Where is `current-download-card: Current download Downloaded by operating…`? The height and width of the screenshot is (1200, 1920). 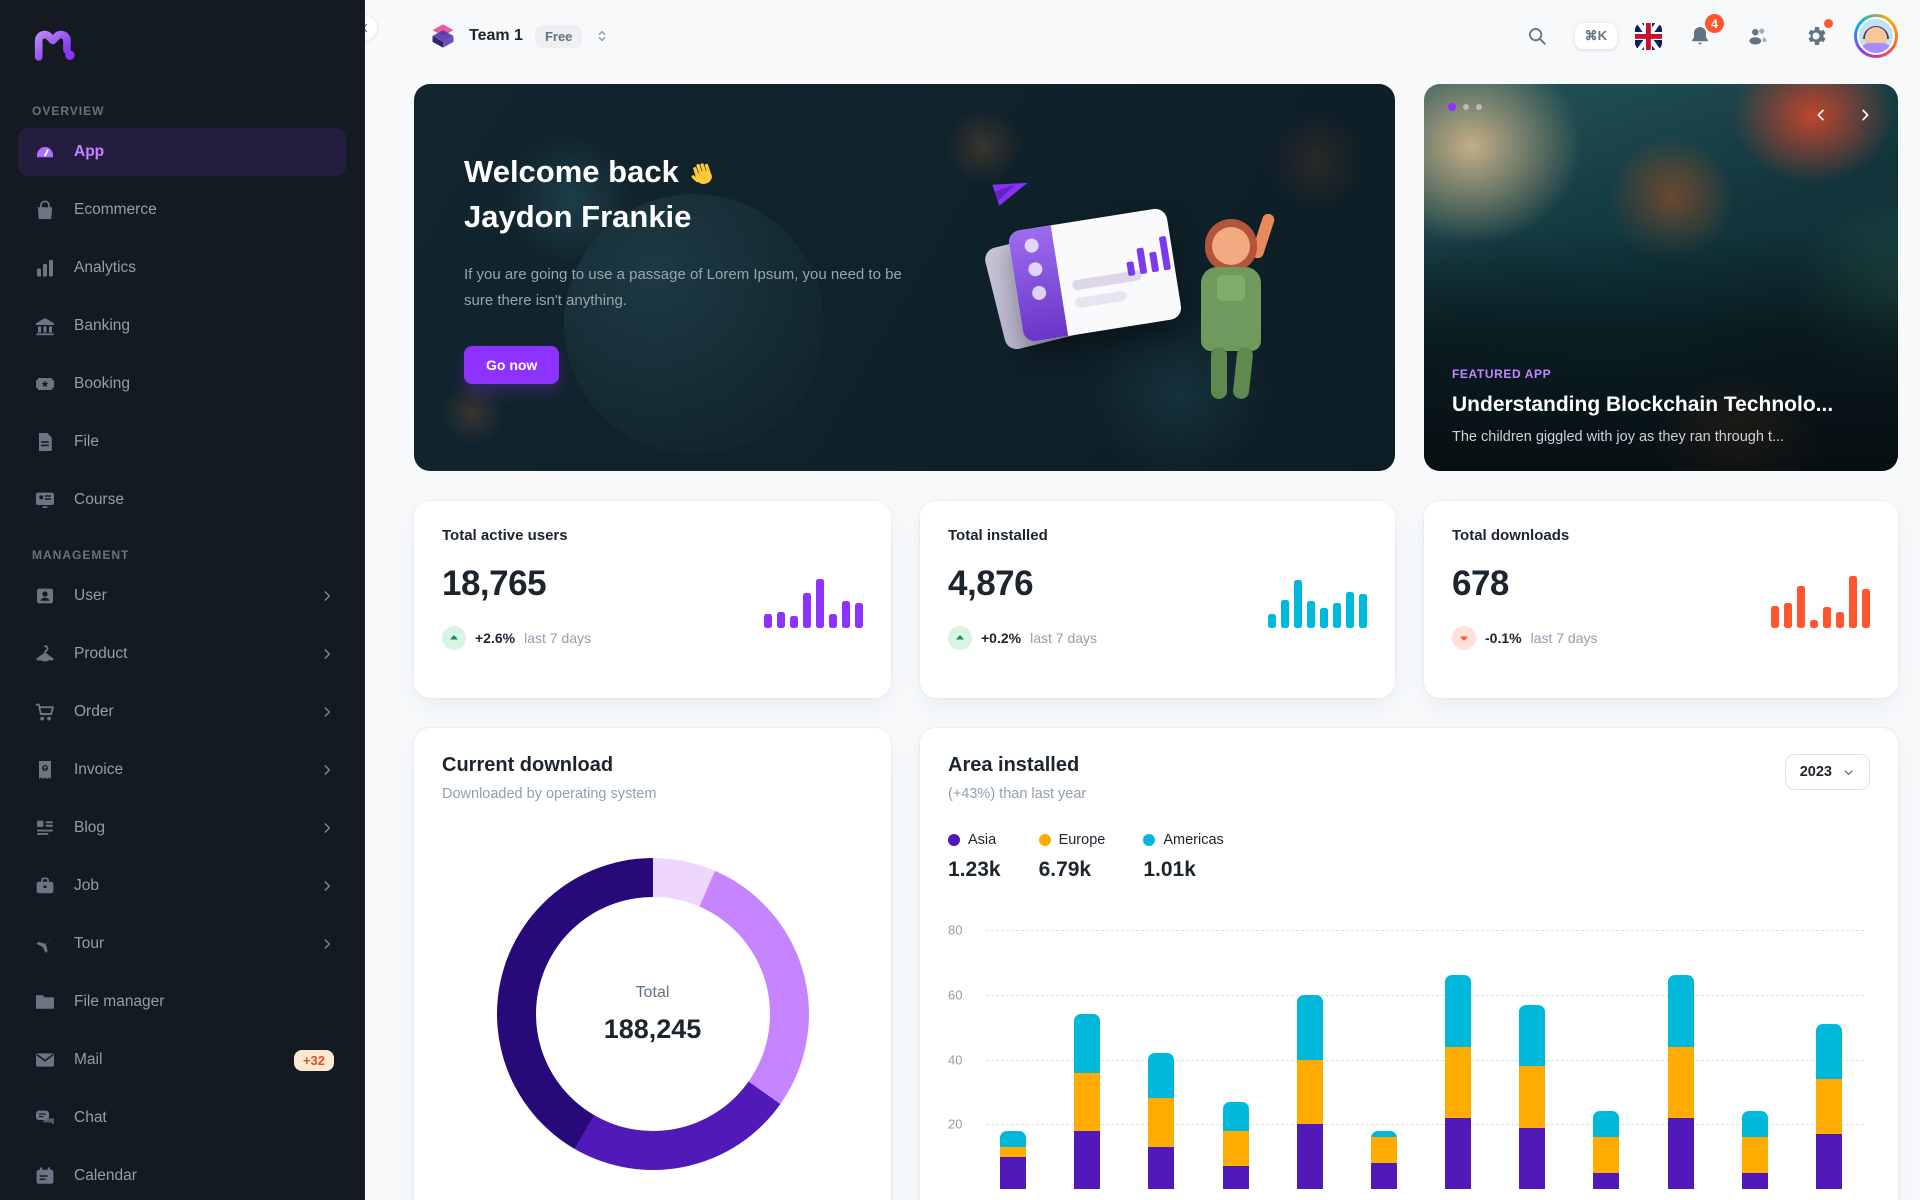
current-download-card: Current download Downloaded by operating… is located at coordinates (652, 964).